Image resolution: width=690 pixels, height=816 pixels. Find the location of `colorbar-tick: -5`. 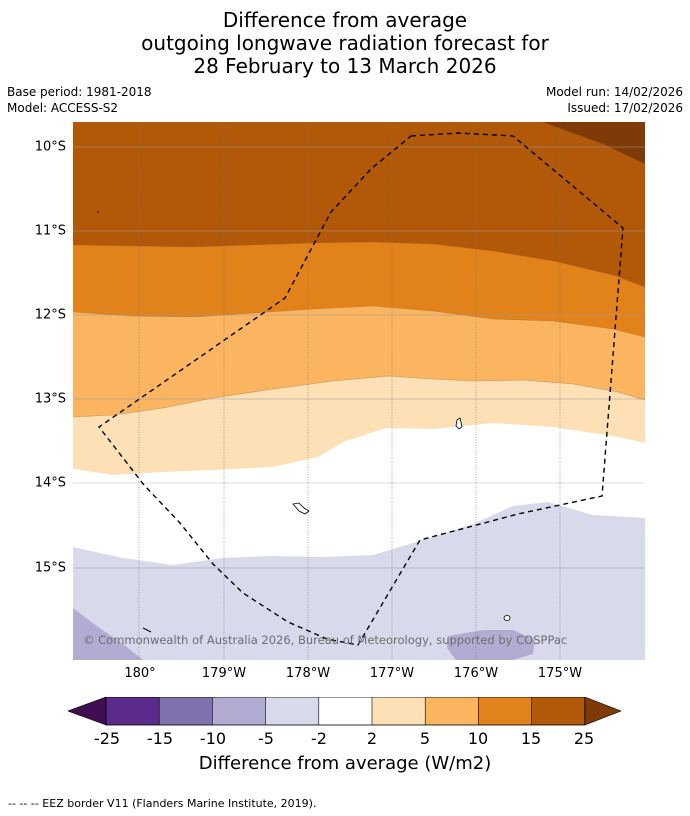

colorbar-tick: -5 is located at coordinates (266, 738).